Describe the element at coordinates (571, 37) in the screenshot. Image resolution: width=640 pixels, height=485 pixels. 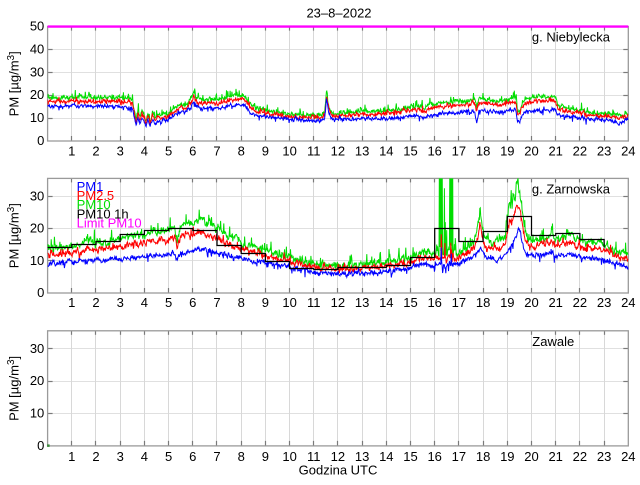
I see `svg-text: g. Niebylecka` at that location.